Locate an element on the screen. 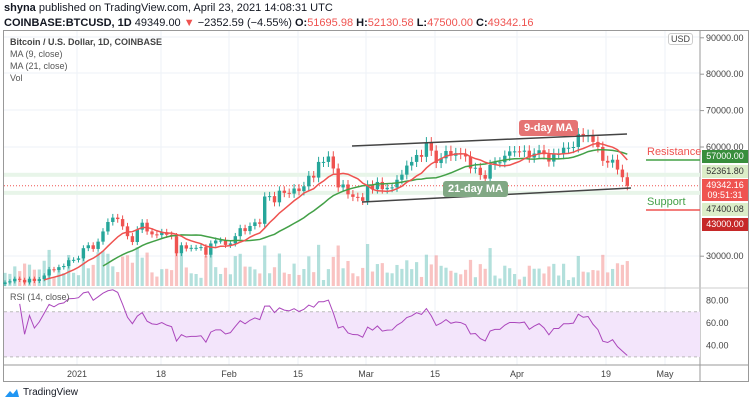  legend-vol: Vol is located at coordinates (16, 78).